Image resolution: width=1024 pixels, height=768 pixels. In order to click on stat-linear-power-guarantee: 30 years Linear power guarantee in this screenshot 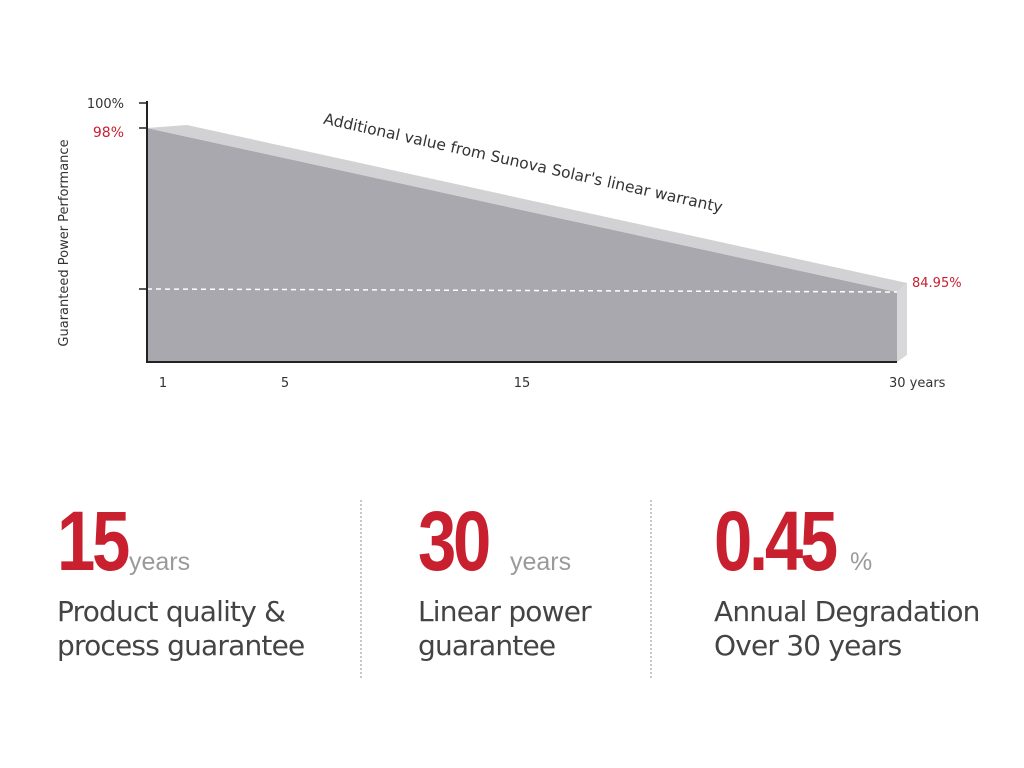, I will do `click(505, 578)`.